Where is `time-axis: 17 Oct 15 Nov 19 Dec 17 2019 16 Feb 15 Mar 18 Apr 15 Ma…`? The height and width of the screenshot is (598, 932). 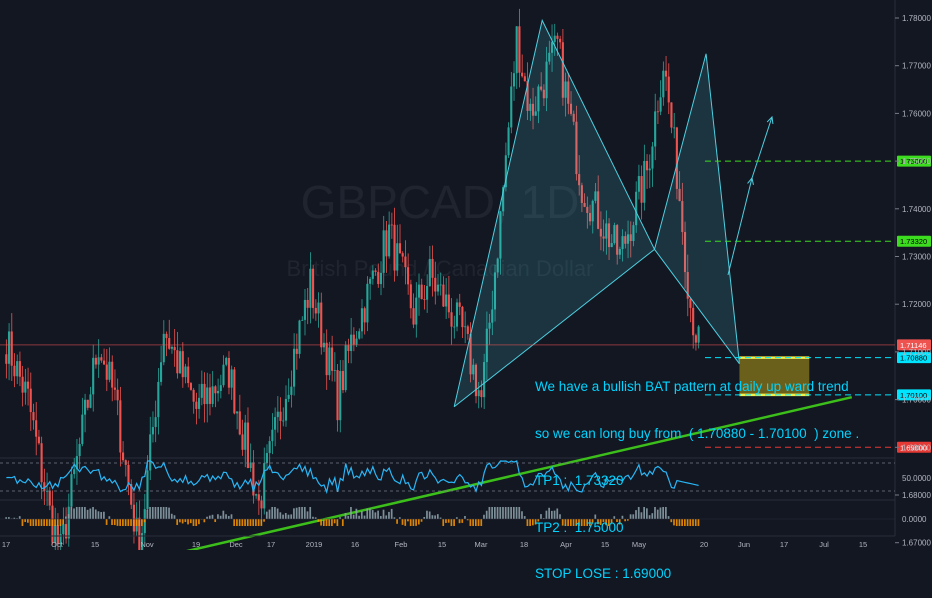
time-axis: 17 Oct 15 Nov 19 Dec 17 2019 16 Feb 15 Mar 18 Apr 15 Ma… is located at coordinates (447, 542).